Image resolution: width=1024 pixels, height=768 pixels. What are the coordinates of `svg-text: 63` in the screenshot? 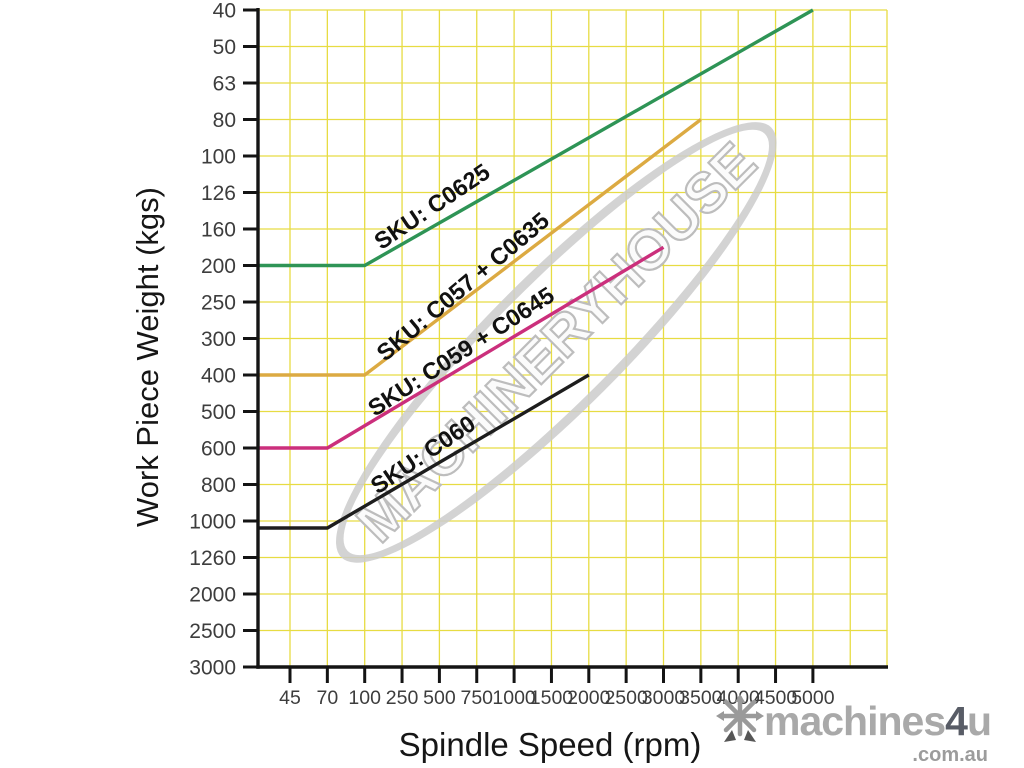 It's located at (224, 84).